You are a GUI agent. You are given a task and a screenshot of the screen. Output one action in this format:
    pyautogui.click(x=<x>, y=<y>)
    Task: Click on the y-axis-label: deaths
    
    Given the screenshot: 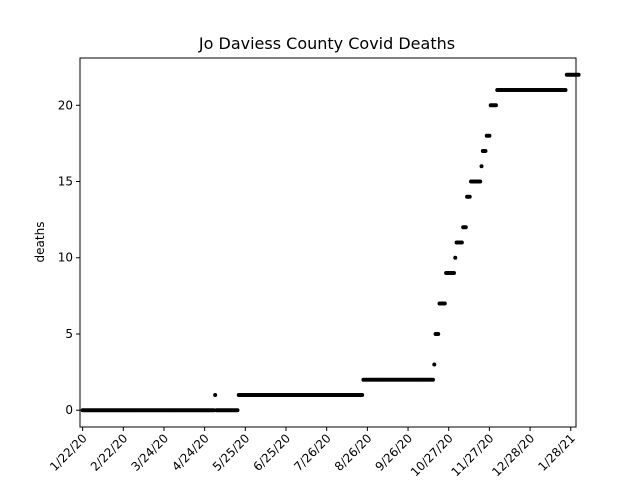 What is the action you would take?
    pyautogui.click(x=40, y=242)
    